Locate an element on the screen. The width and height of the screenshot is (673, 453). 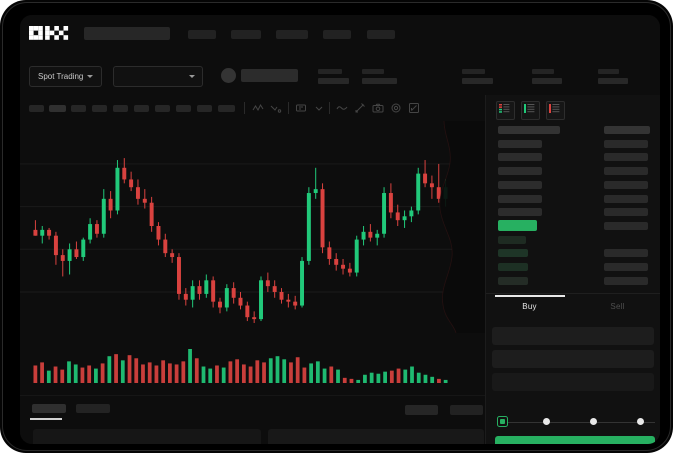
trading-pair-select is located at coordinates (158, 76).